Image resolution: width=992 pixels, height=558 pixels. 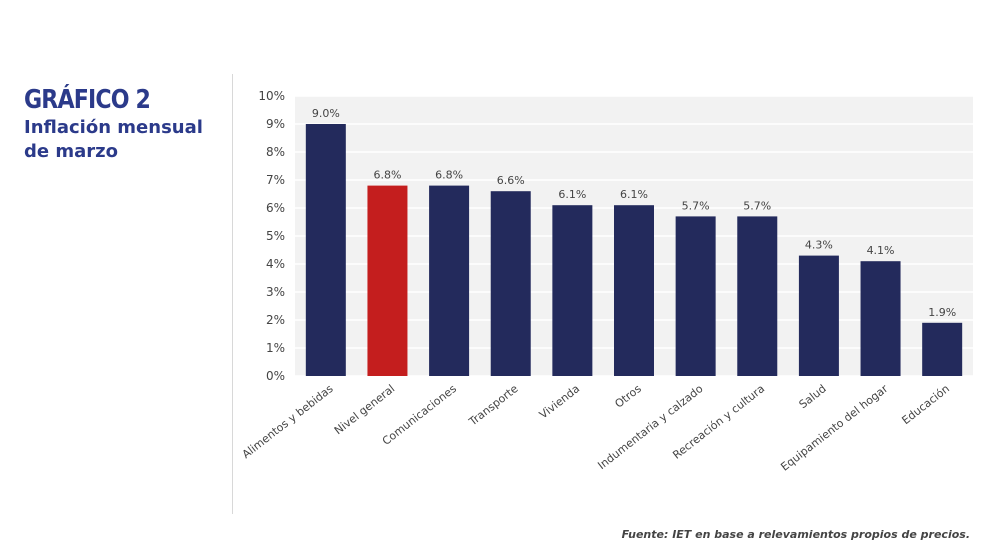 I want to click on y-tick-label: 4%, so click(x=275, y=264).